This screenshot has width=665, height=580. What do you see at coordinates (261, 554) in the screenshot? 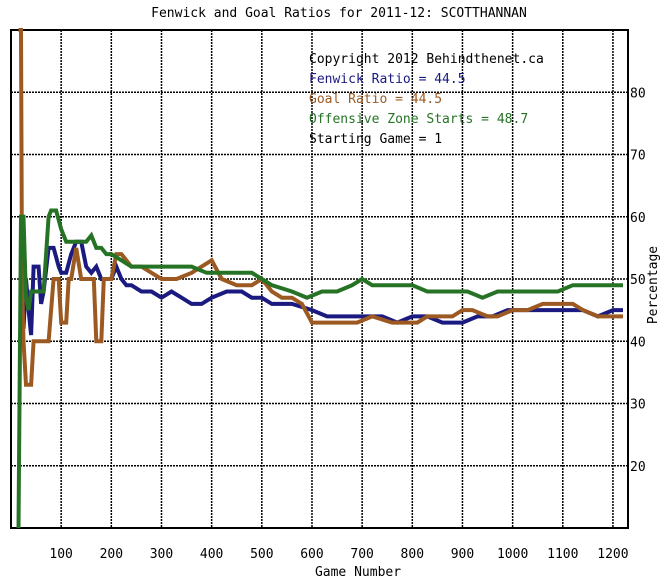
I see `x-tick-label: 500` at bounding box center [261, 554].